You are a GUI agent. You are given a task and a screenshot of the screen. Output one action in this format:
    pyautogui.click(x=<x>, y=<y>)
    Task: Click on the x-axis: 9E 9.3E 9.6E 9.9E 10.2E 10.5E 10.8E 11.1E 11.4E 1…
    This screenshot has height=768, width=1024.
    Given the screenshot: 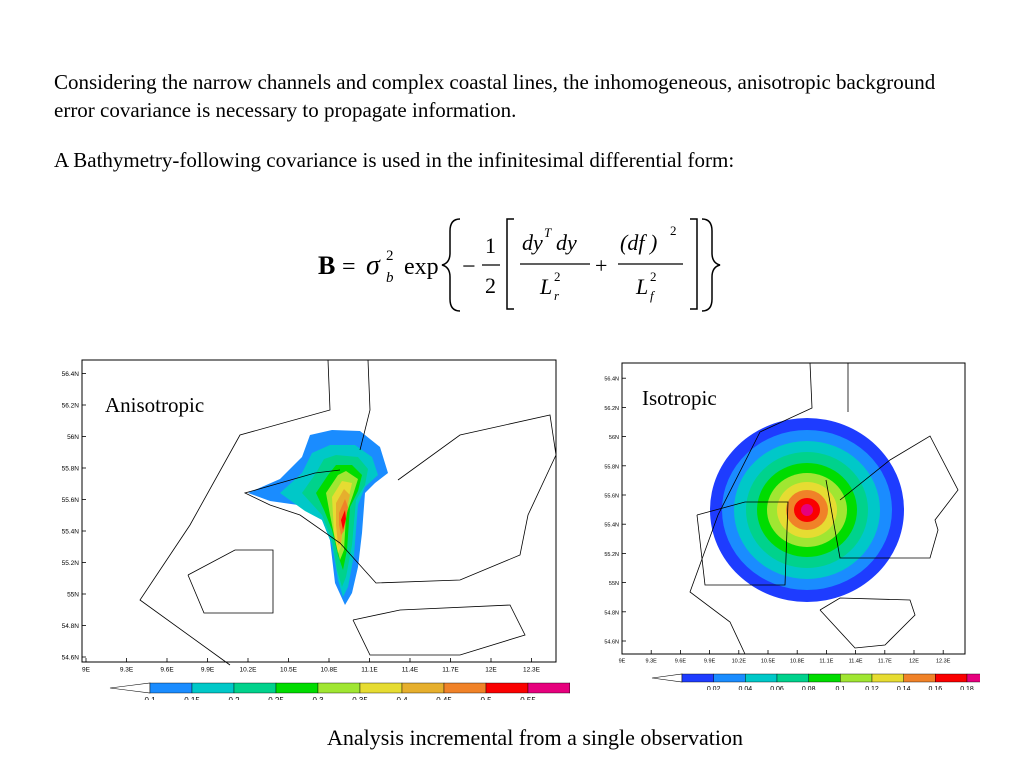 What is the action you would take?
    pyautogui.click(x=311, y=666)
    